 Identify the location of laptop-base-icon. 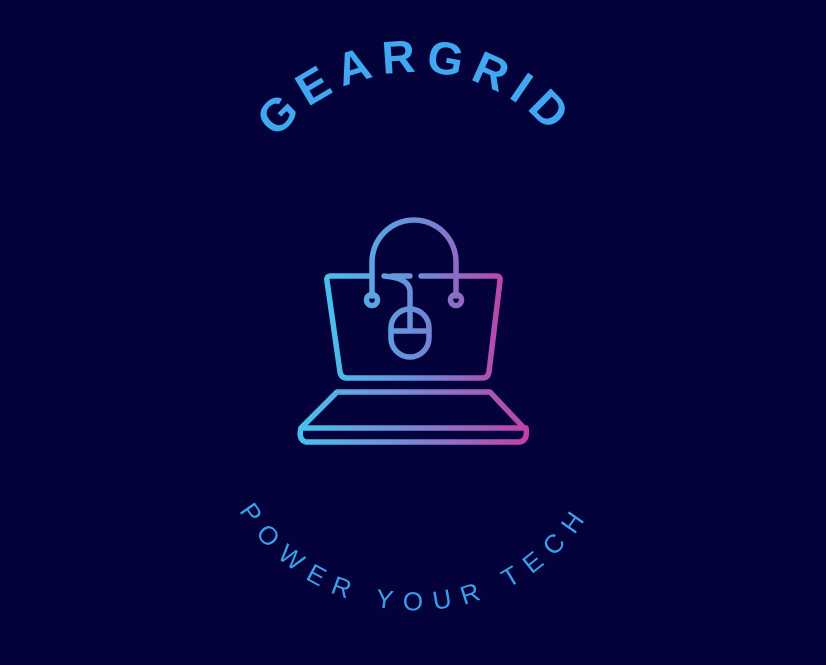
(413, 417).